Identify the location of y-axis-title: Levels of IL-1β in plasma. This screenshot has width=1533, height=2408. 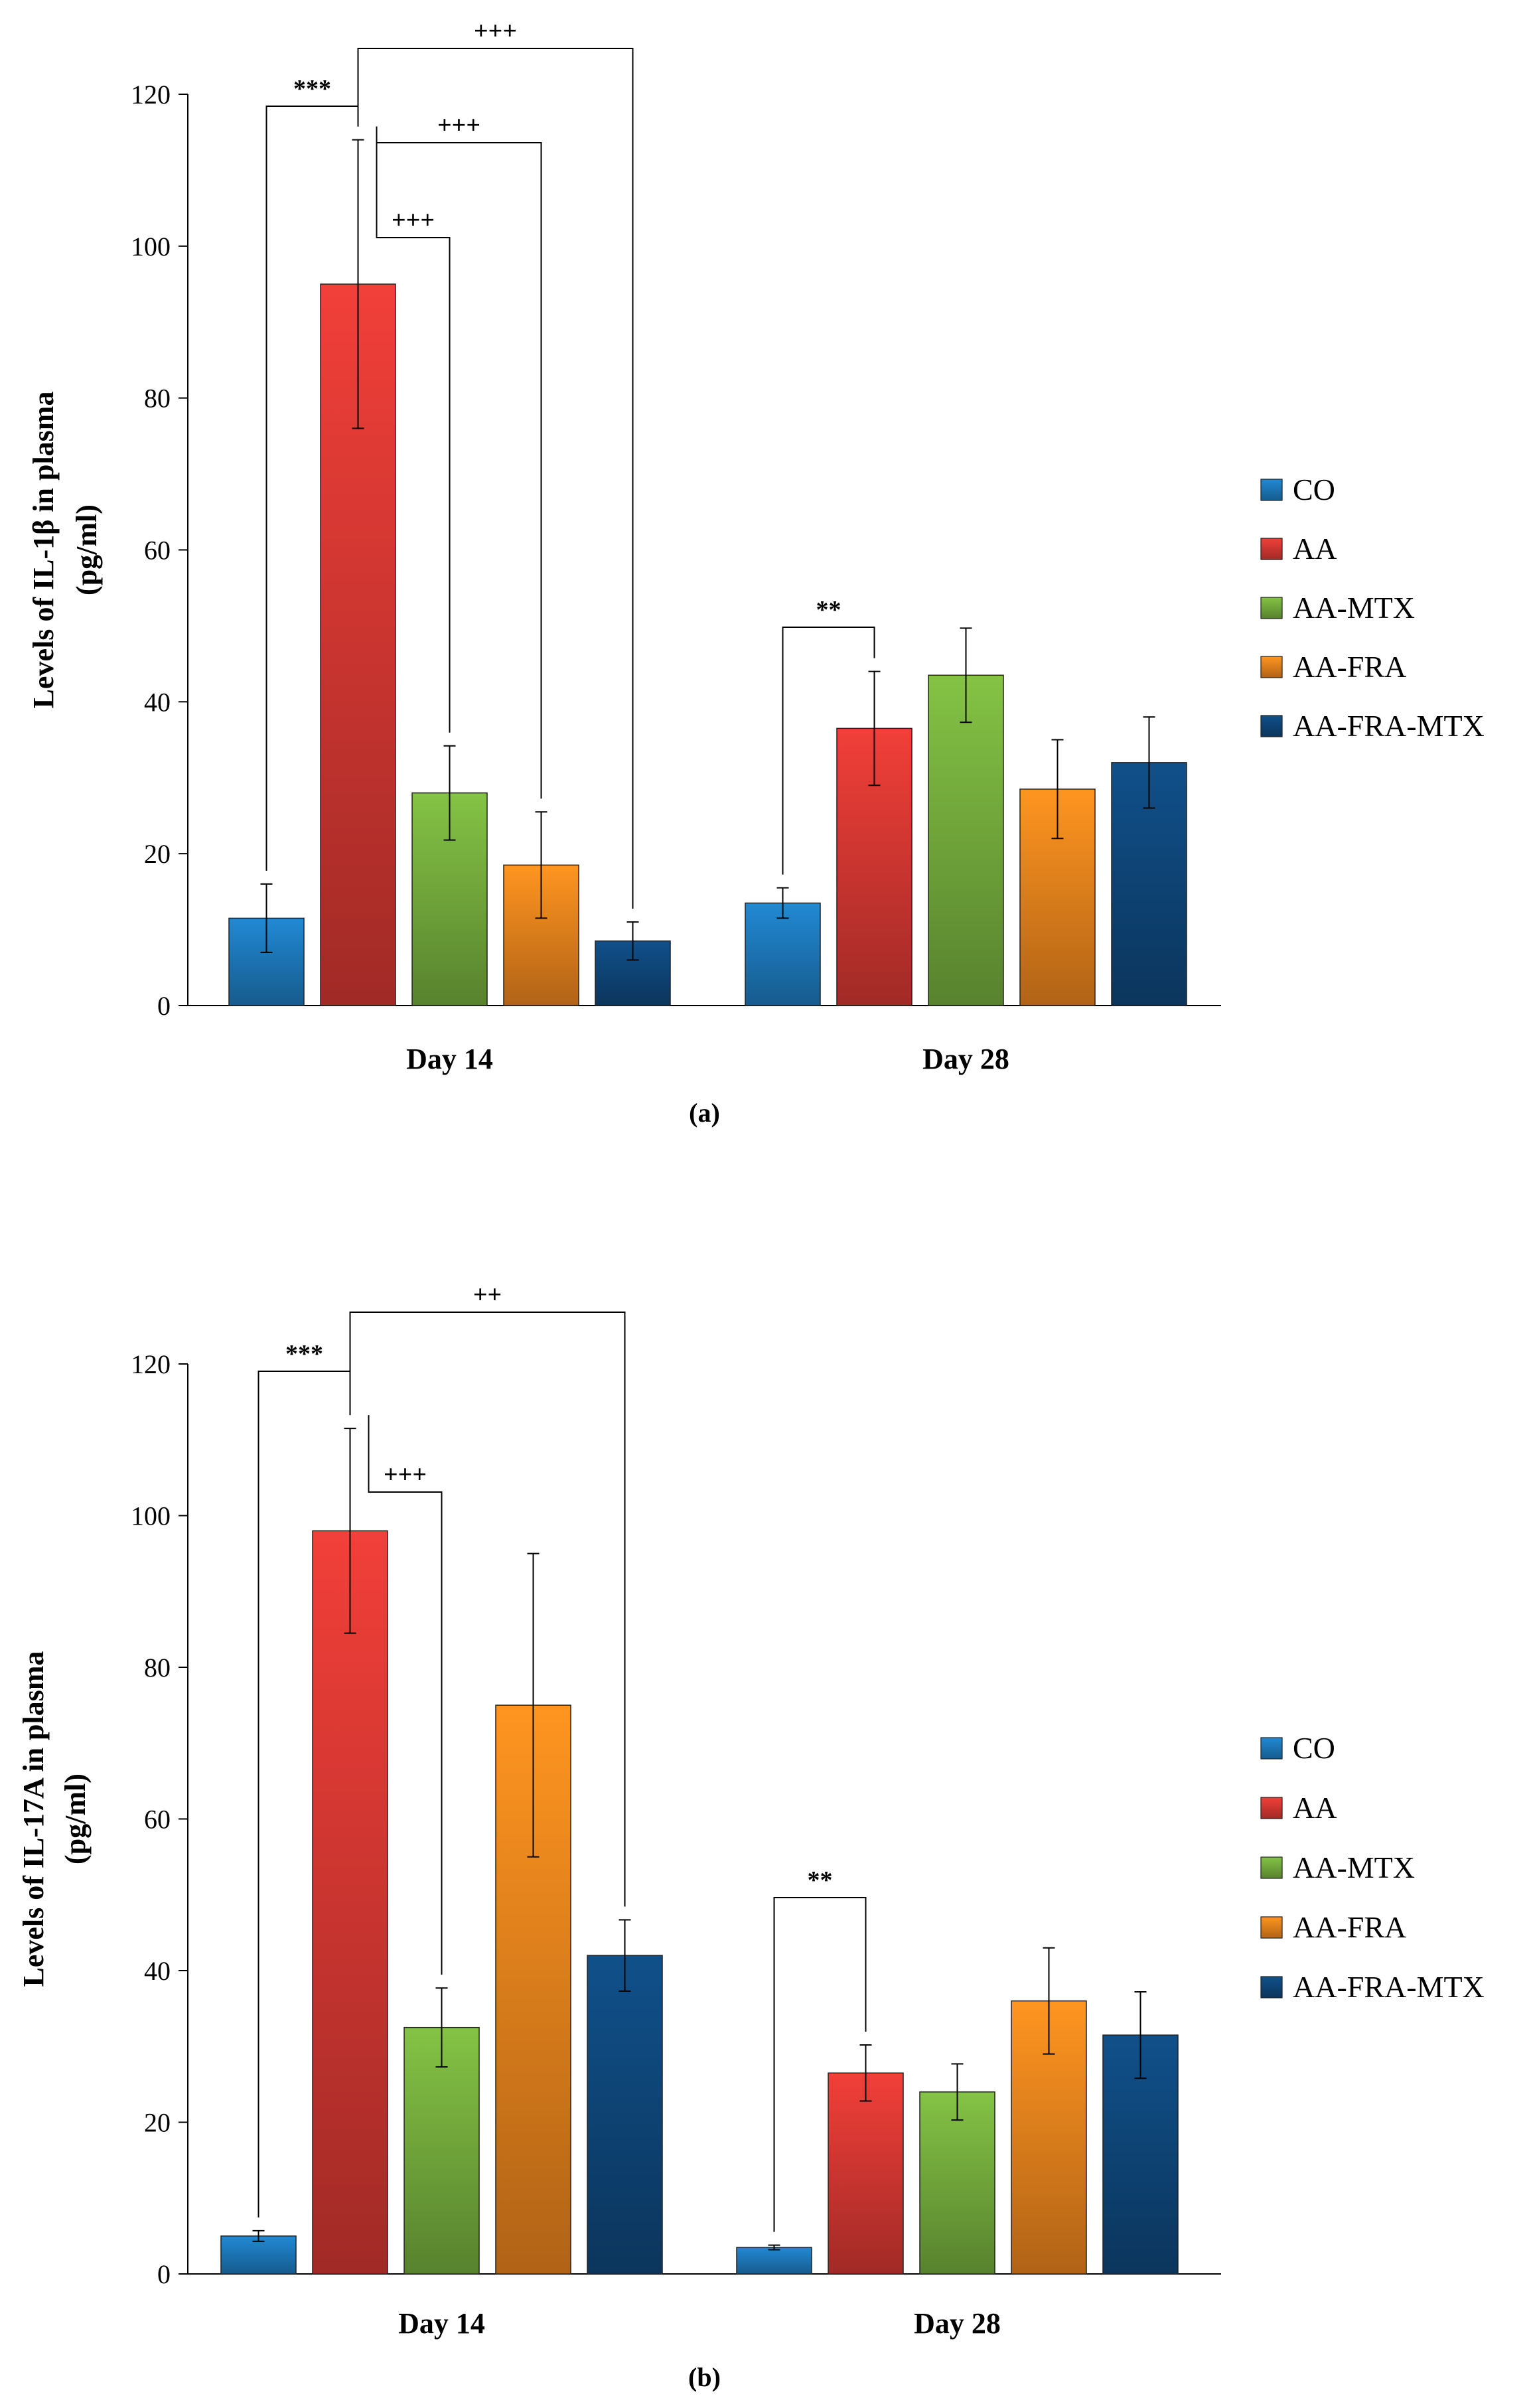
(43, 550).